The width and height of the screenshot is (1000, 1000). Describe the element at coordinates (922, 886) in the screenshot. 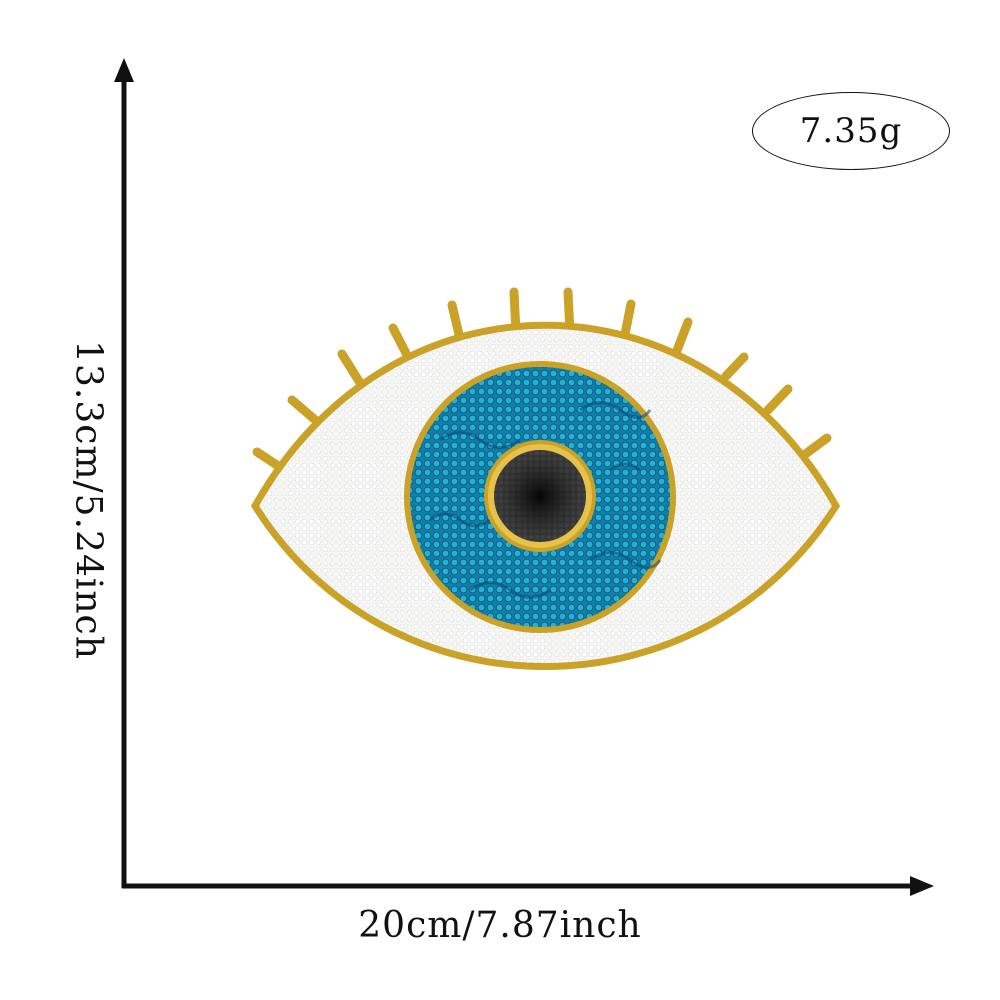

I see `arrow-right-icon` at that location.